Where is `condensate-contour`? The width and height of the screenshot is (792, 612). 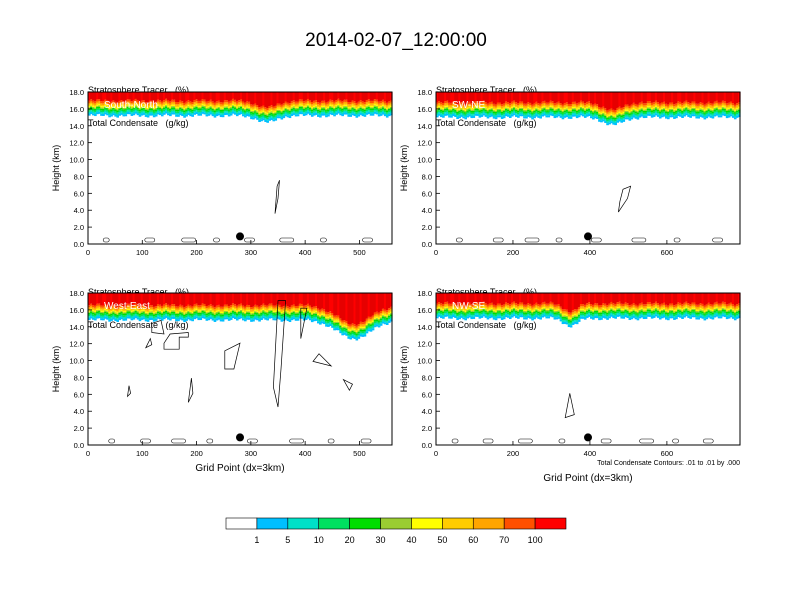
condensate-contour is located at coordinates (639, 240).